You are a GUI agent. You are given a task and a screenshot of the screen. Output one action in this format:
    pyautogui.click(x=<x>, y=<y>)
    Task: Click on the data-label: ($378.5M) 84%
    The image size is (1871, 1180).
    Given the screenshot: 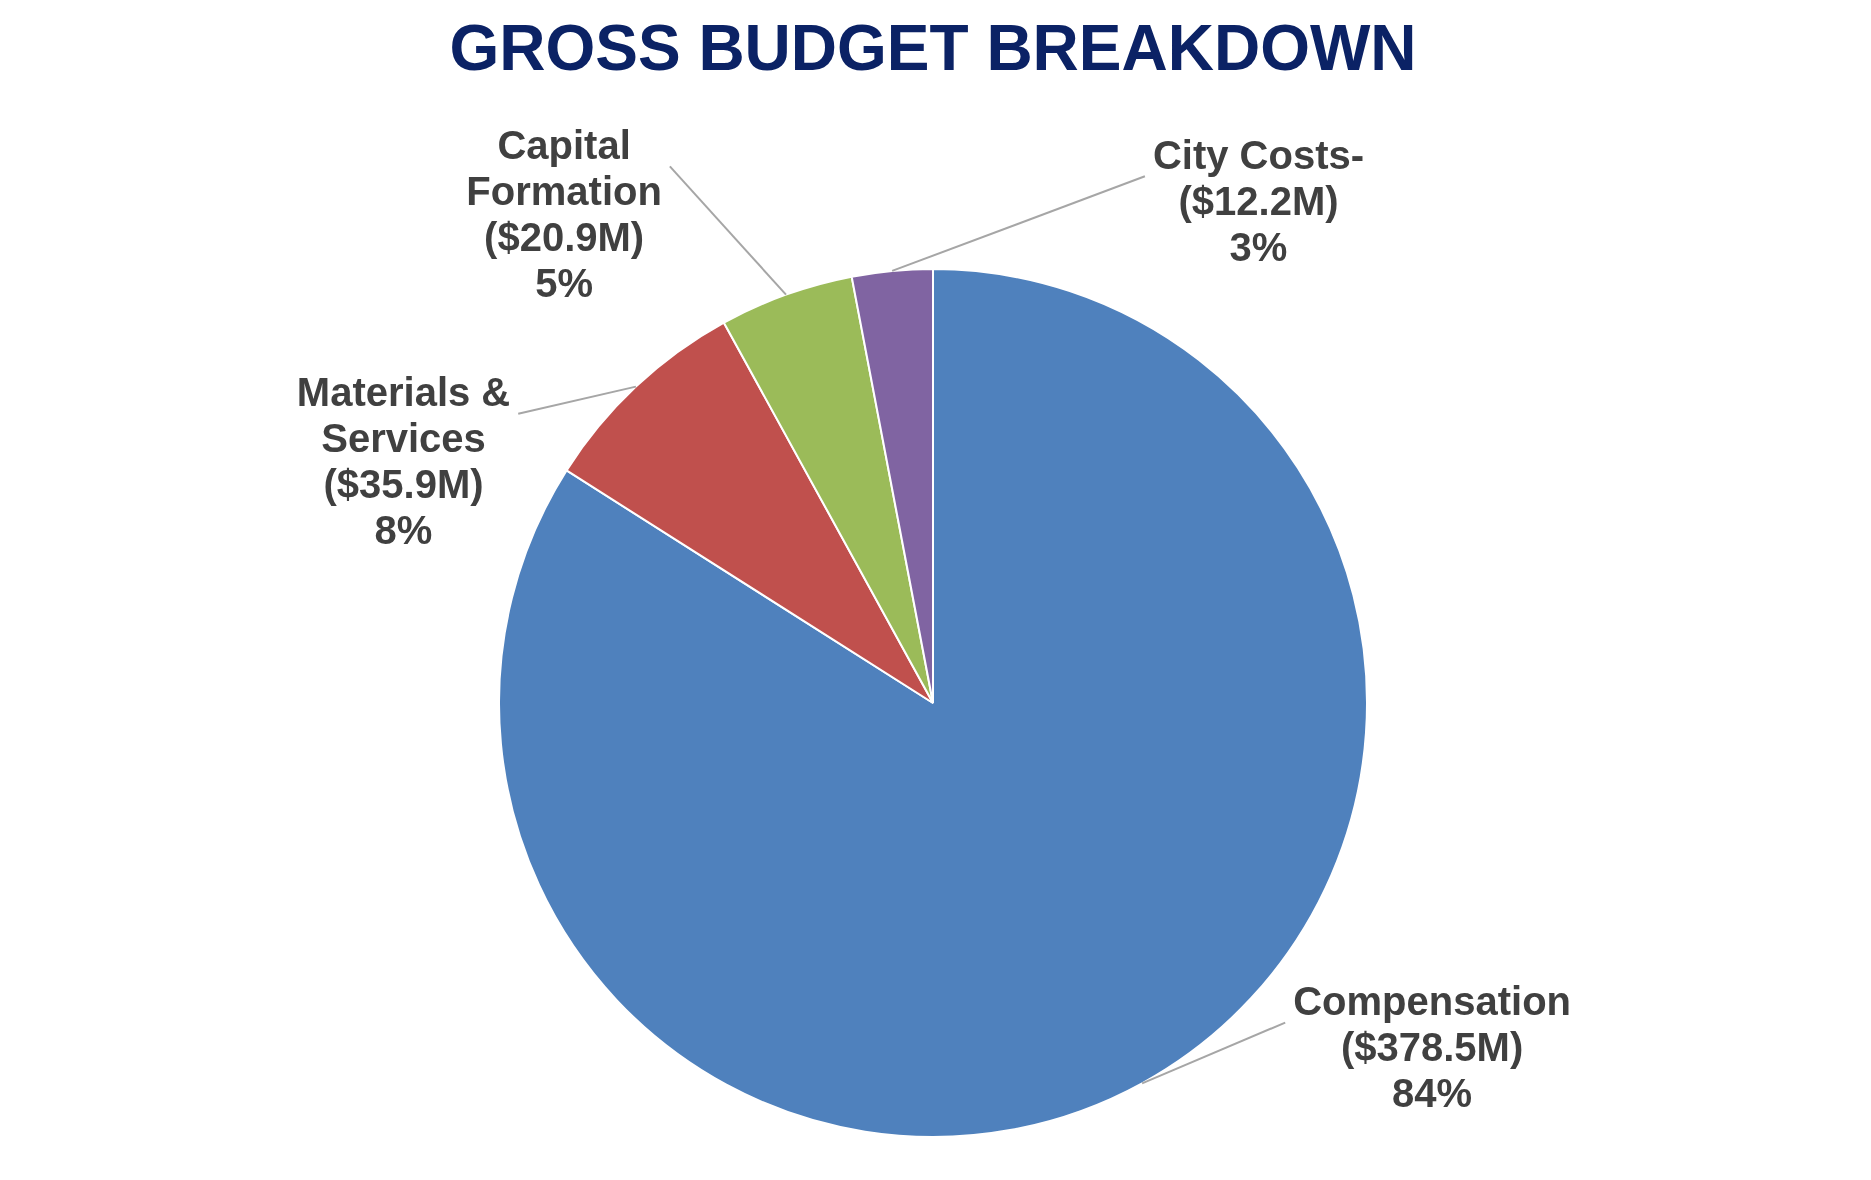 What is the action you would take?
    pyautogui.click(x=1432, y=1070)
    